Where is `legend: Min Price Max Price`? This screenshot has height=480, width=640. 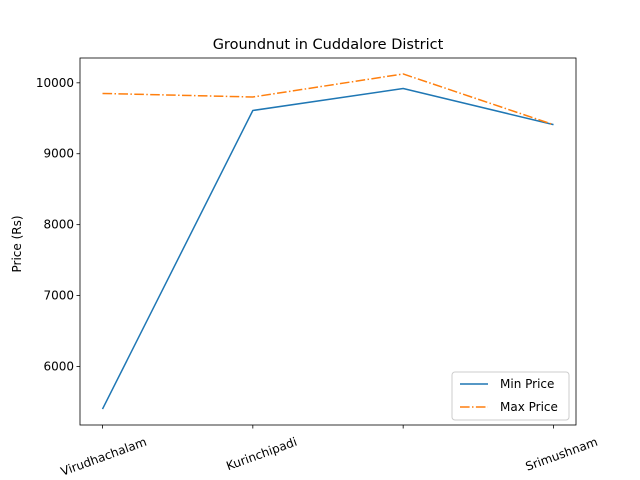 legend: Min Price Max Price is located at coordinates (510, 396).